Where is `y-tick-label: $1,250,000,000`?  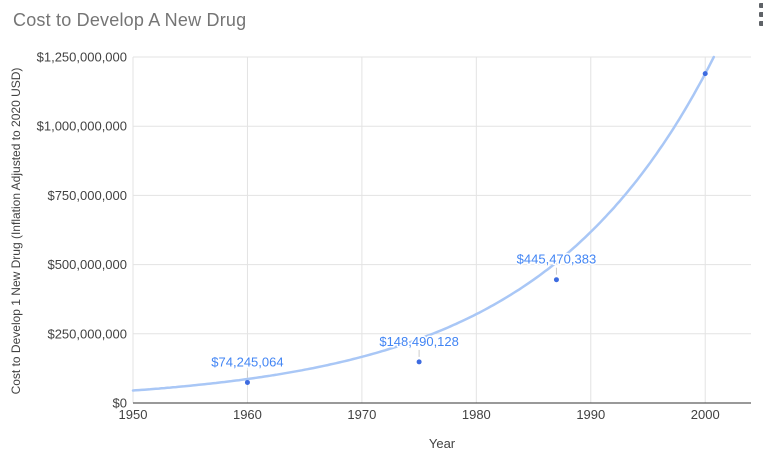
y-tick-label: $1,250,000,000 is located at coordinates (82, 57).